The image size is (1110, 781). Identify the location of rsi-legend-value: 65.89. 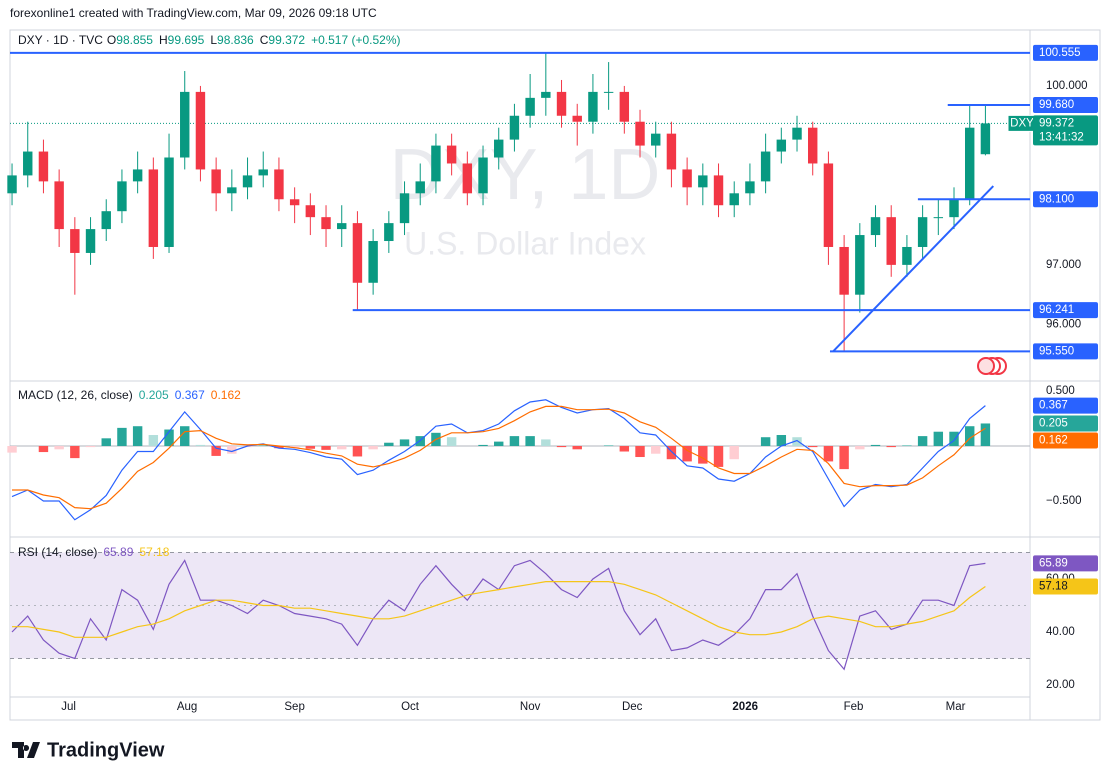
(118, 552).